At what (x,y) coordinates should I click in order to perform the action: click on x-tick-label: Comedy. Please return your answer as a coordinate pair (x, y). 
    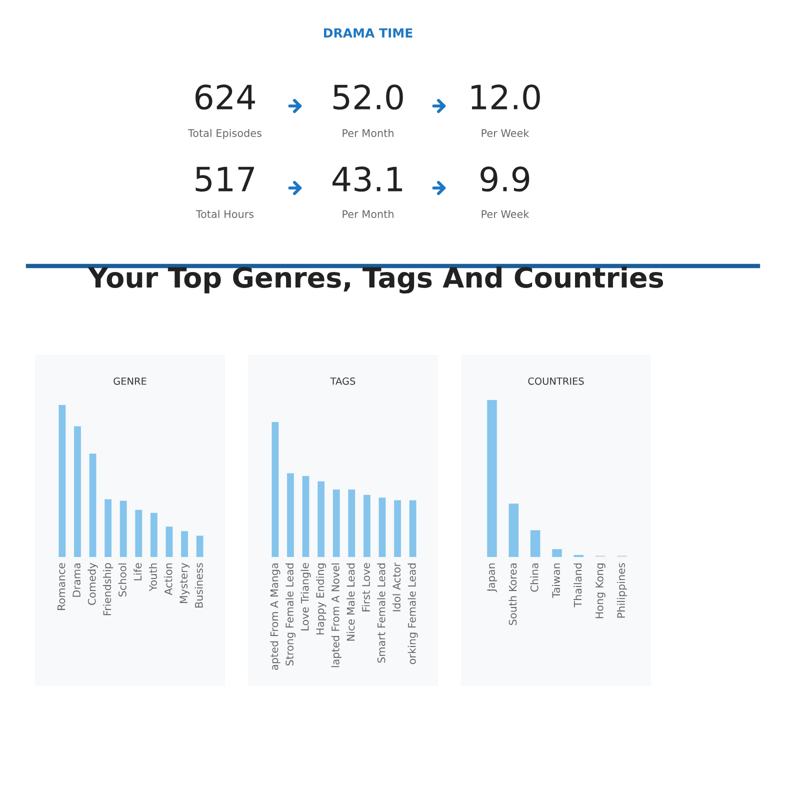
    Looking at the image, I should click on (93, 583).